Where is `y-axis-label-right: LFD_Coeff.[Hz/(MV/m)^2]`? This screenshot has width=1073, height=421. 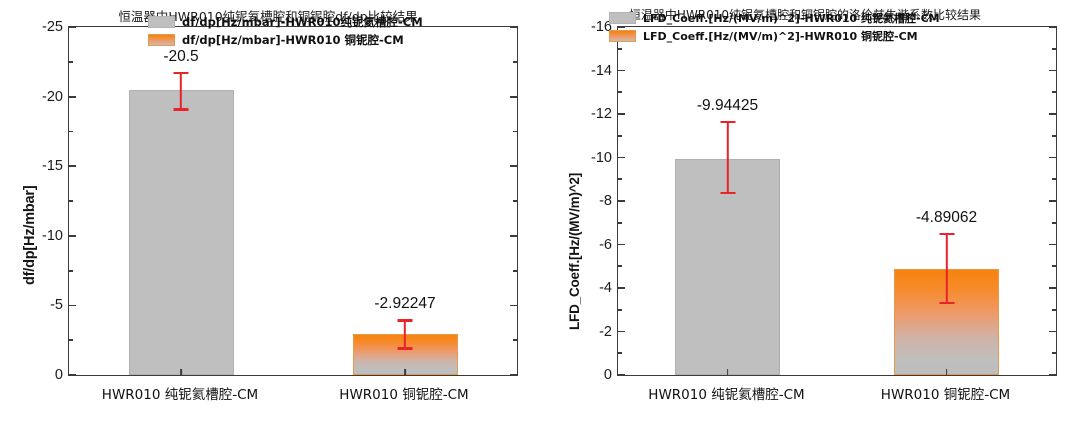
y-axis-label-right: LFD_Coeff.[Hz/(MV/m)^2] is located at coordinates (574, 251).